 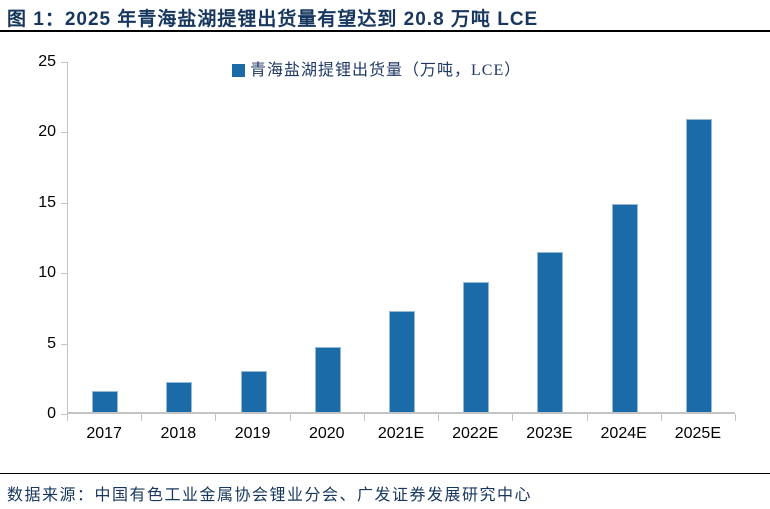 I want to click on x-axis-label: 2025E, so click(x=697, y=433).